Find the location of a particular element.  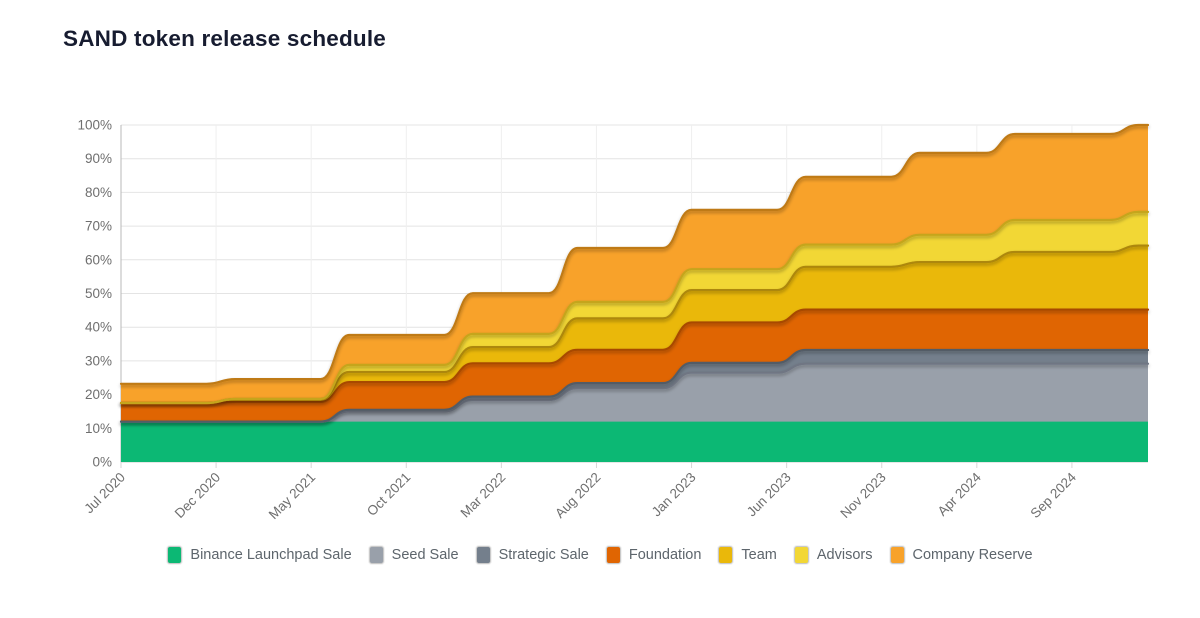

legend-swatch-seed-sale is located at coordinates (376, 555).